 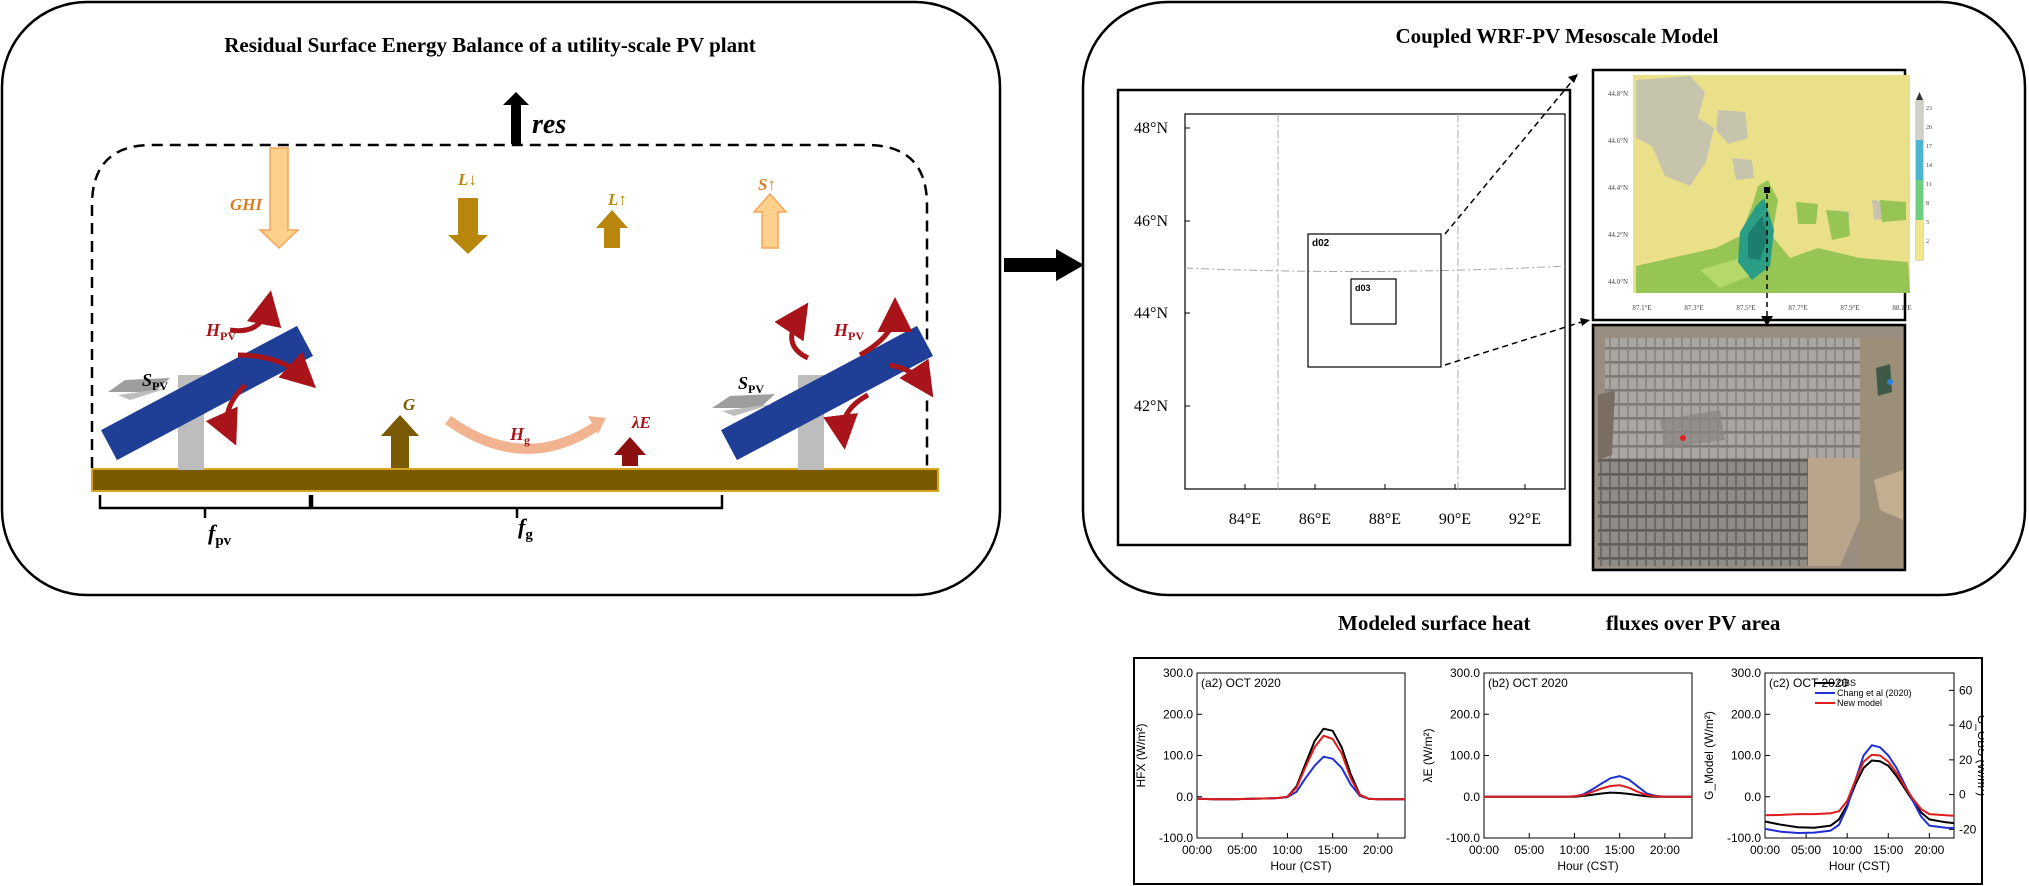 I want to click on y2-tick-label: 20, so click(x=1966, y=760).